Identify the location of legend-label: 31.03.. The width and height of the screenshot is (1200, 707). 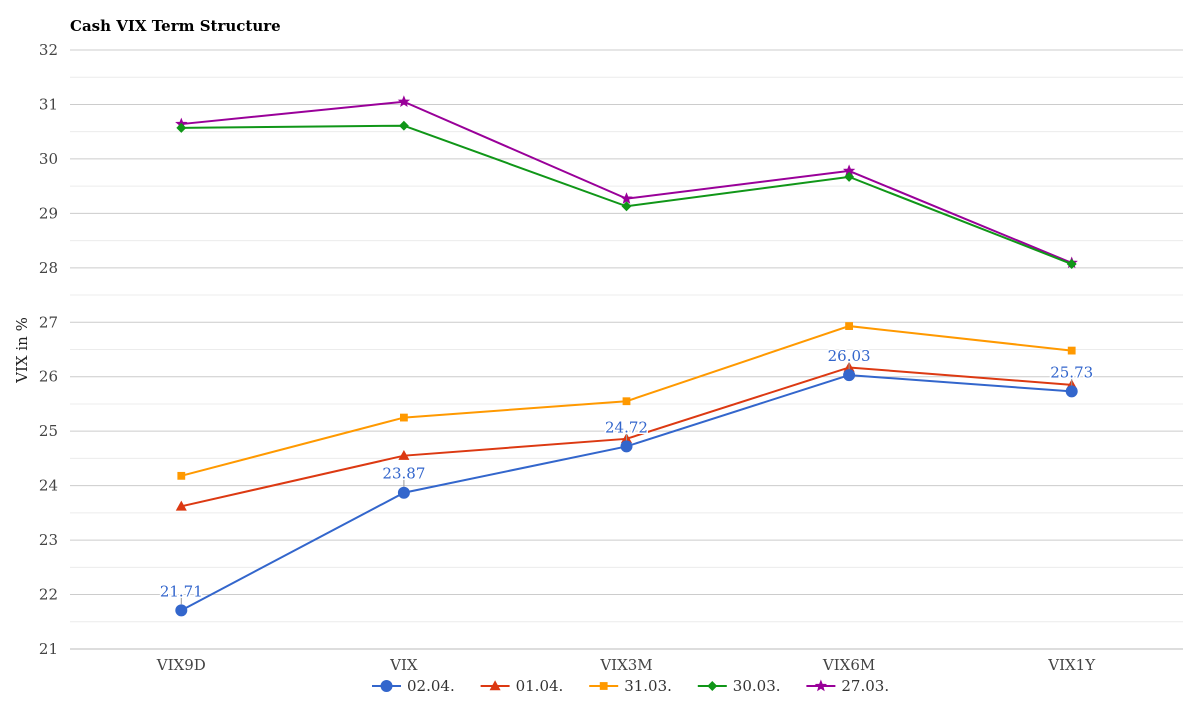
(648, 686).